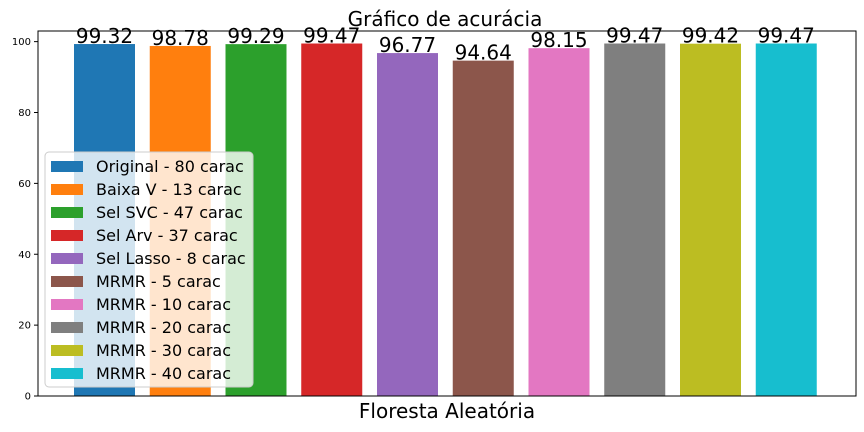  What do you see at coordinates (171, 258) in the screenshot?
I see `legend-entry-label: Sel Lasso - 8 carac` at bounding box center [171, 258].